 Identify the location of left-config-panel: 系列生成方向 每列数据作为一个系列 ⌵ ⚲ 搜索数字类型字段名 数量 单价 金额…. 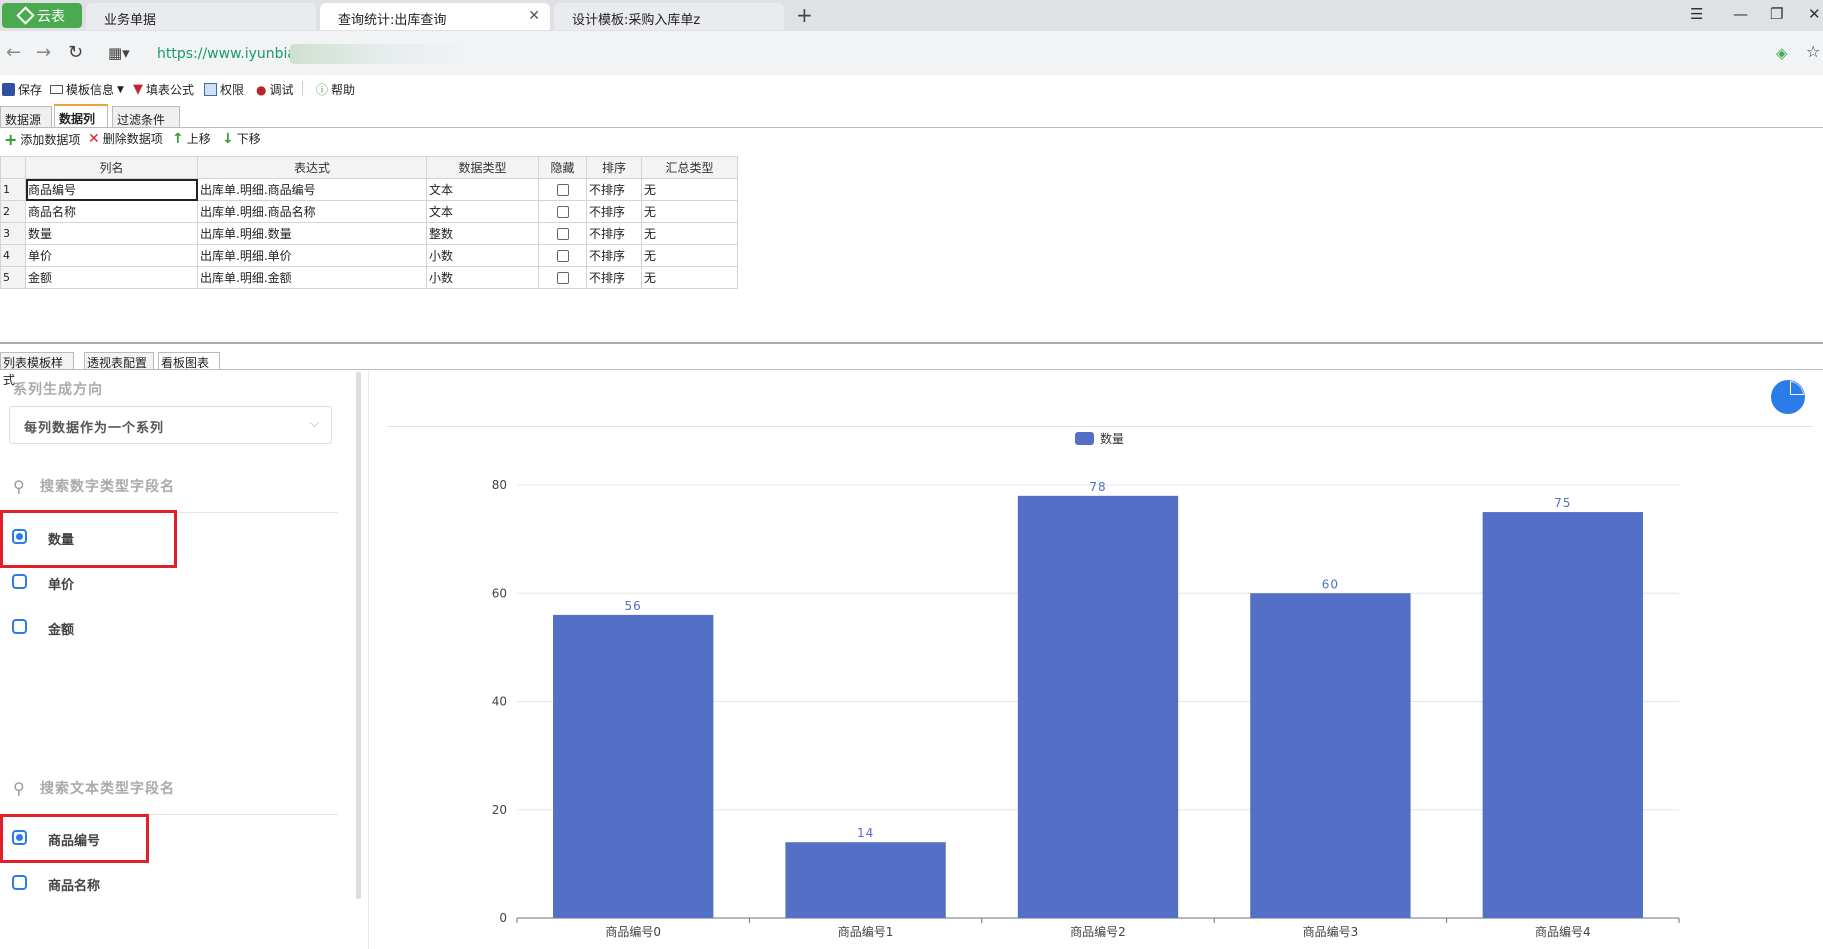
(181, 659).